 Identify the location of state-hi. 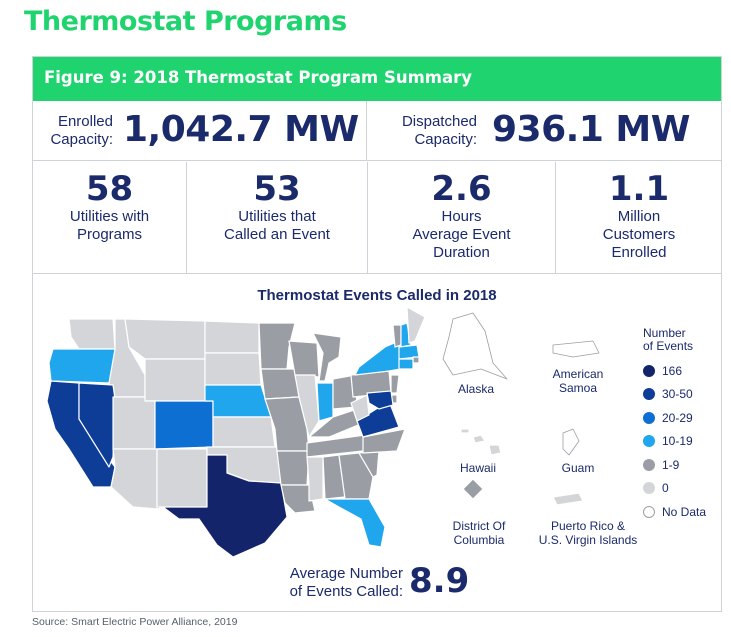
(481, 442).